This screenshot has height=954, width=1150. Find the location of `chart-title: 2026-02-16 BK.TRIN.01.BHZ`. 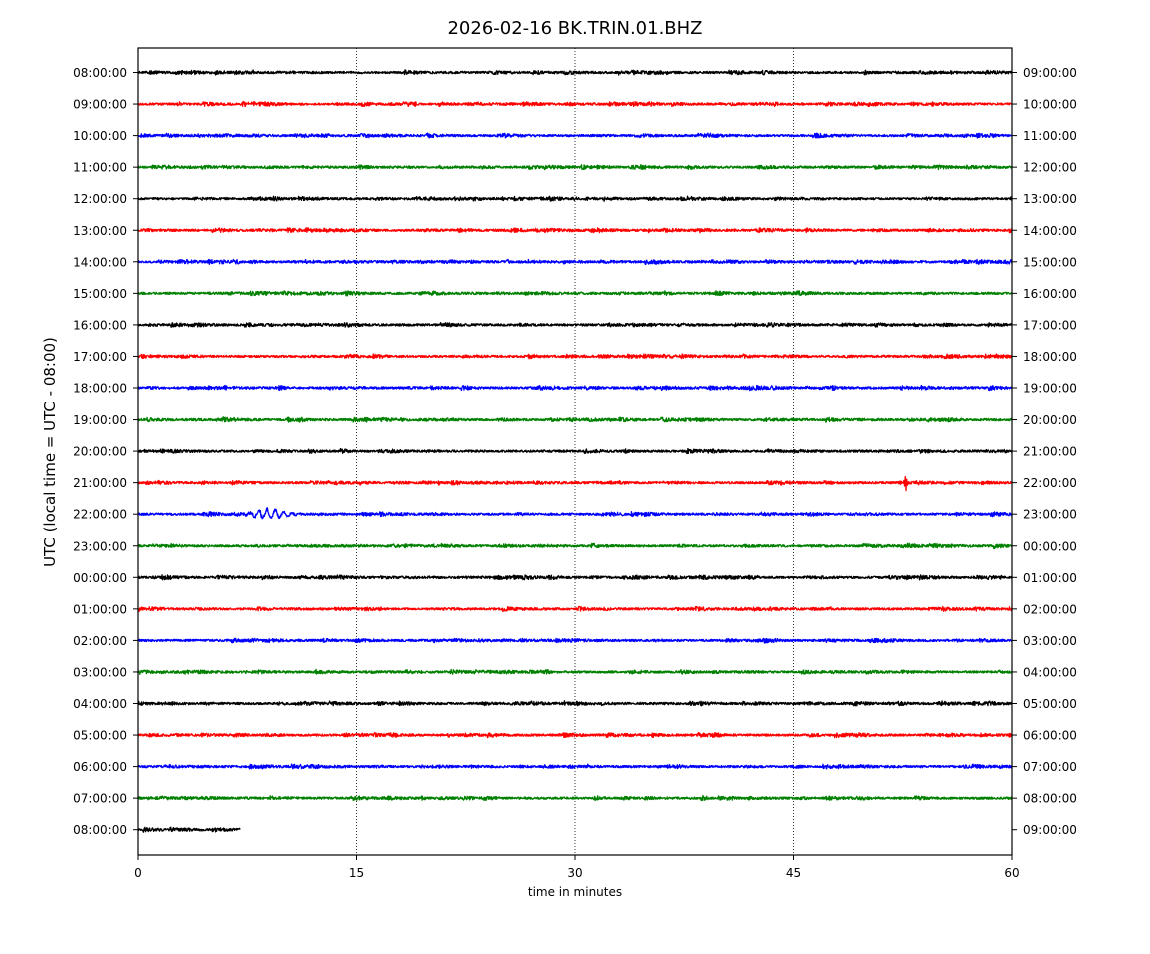

chart-title: 2026-02-16 BK.TRIN.01.BHZ is located at coordinates (574, 28).